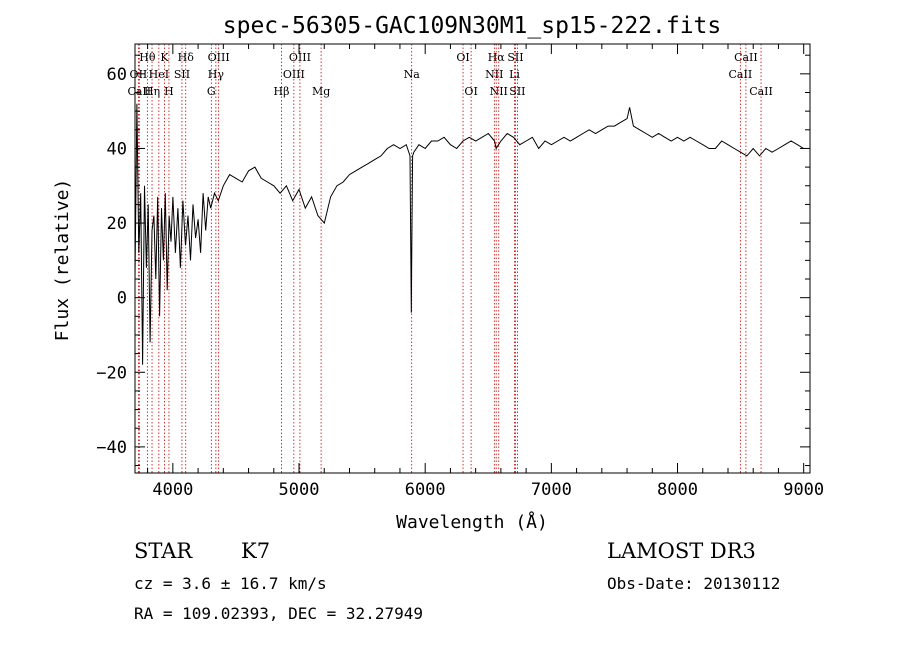  Describe the element at coordinates (299, 490) in the screenshot. I see `x-tick-label: 5000` at that location.